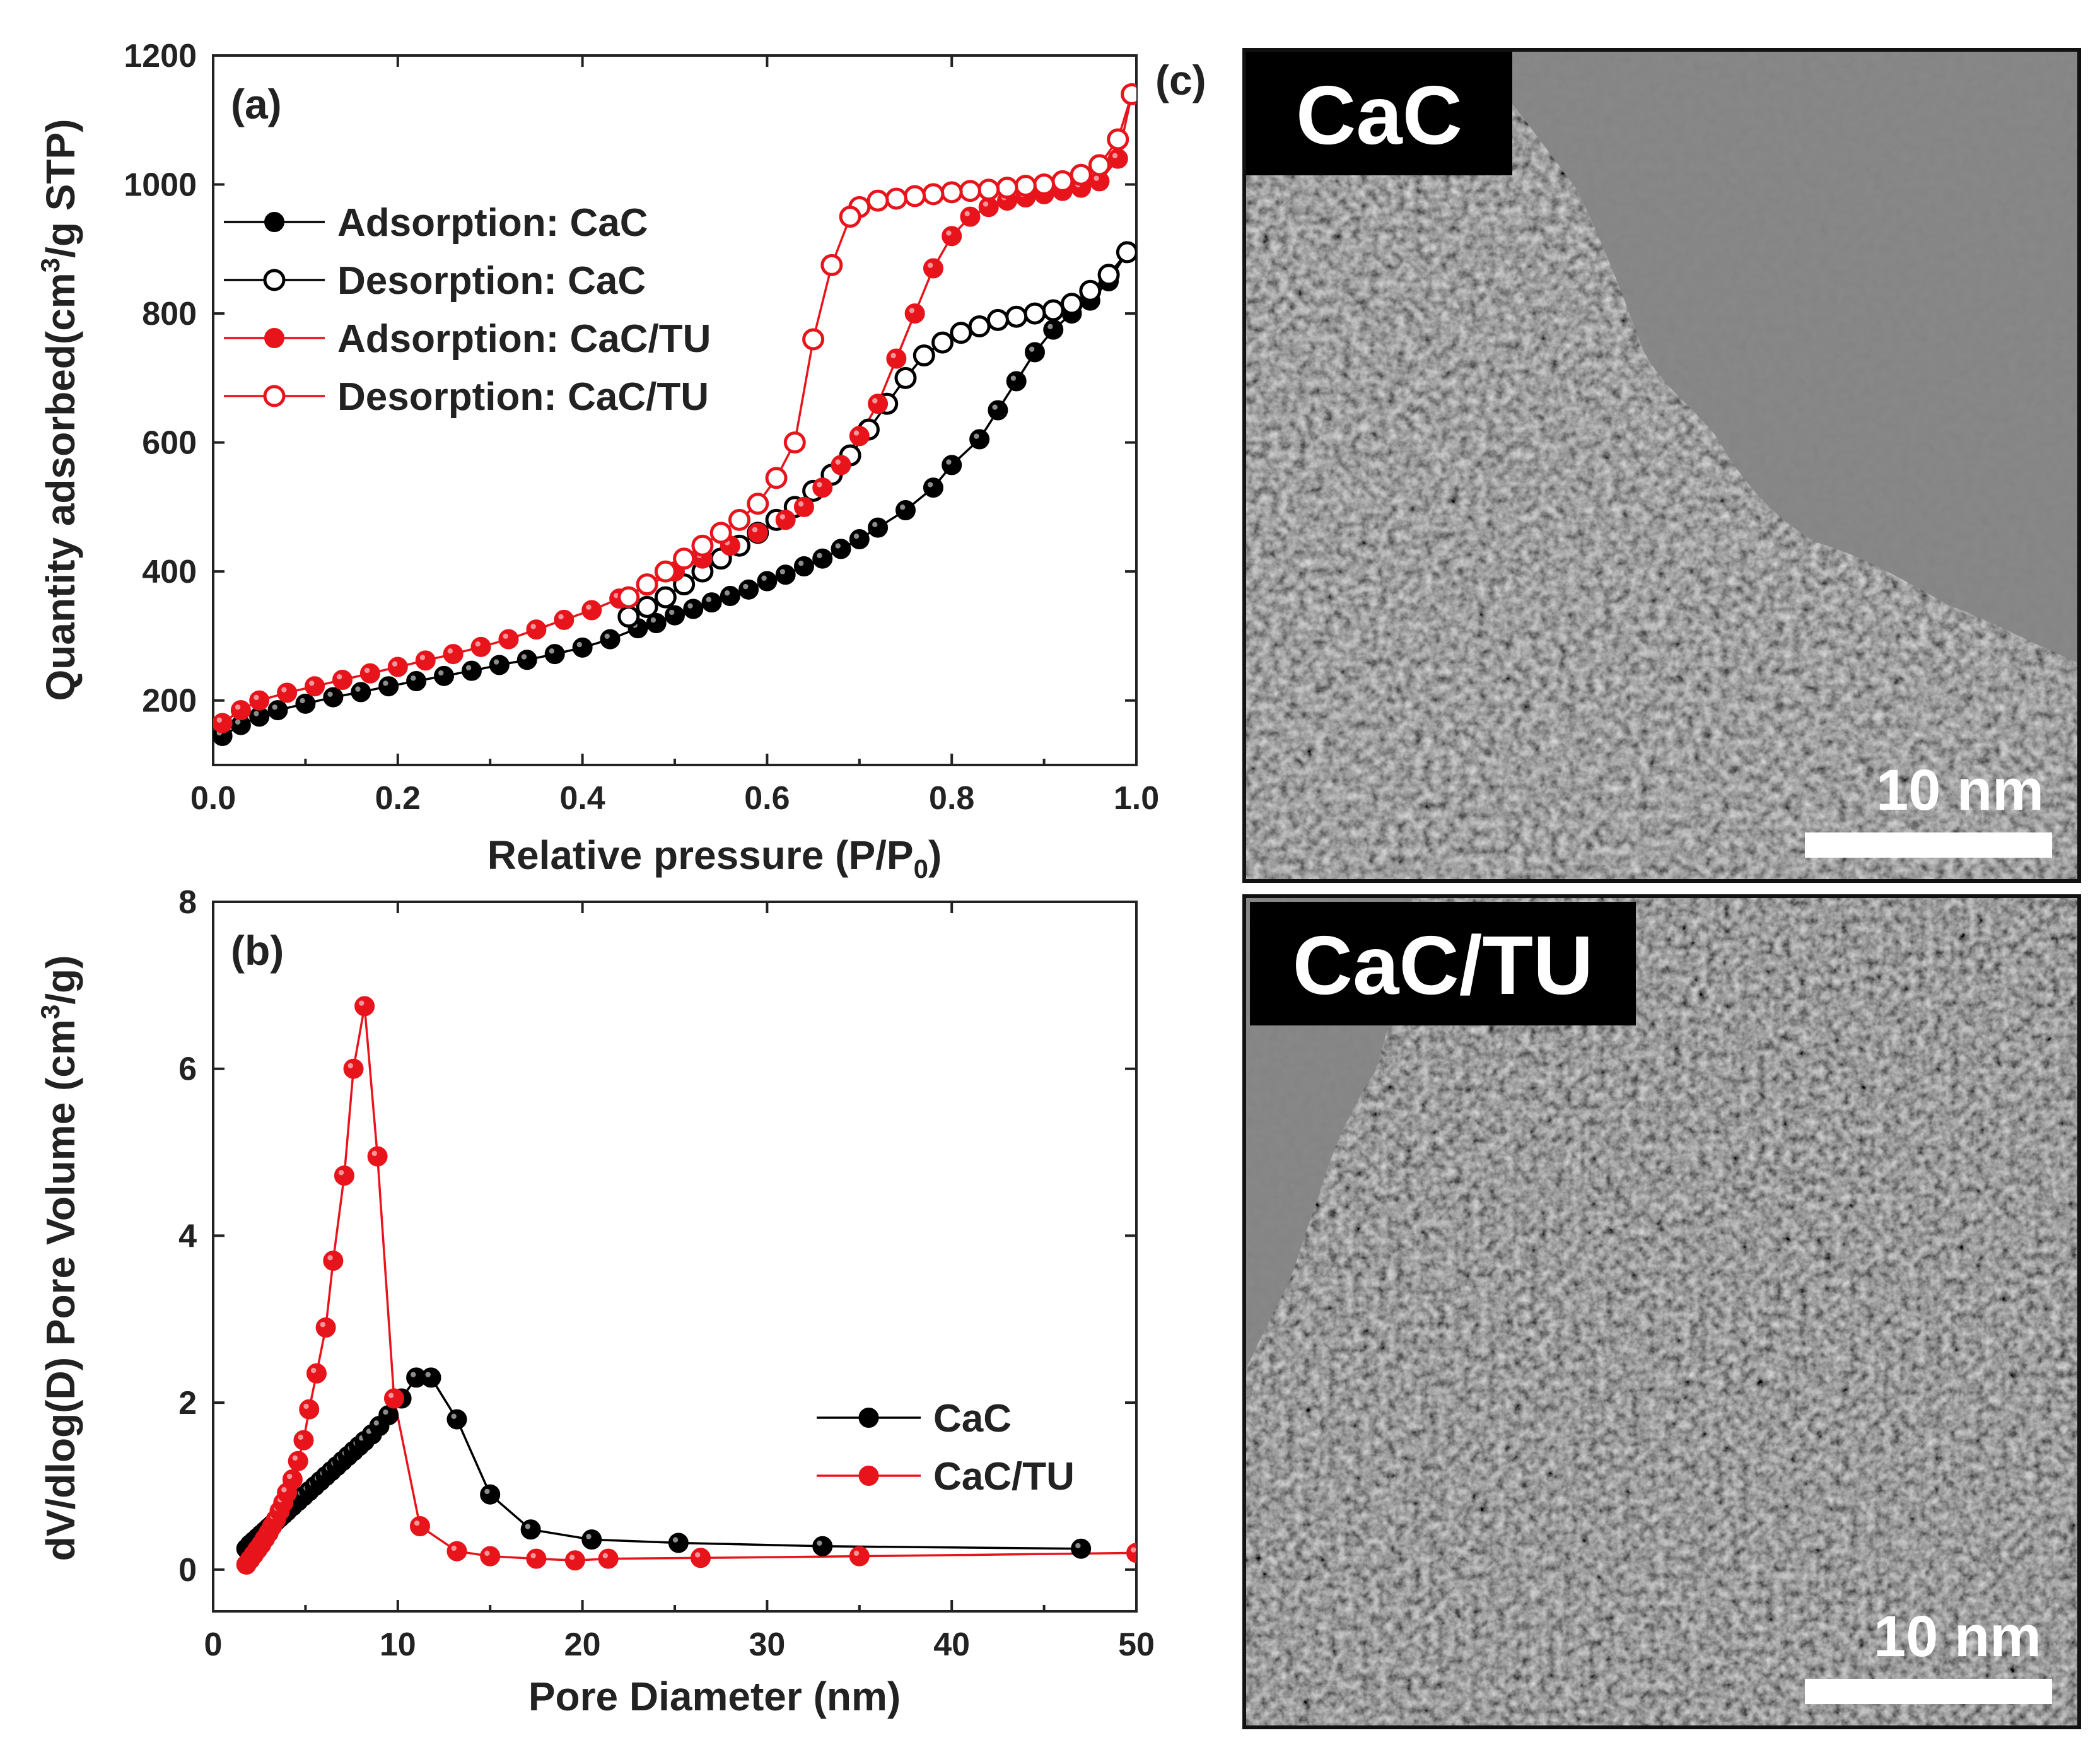  Describe the element at coordinates (213, 798) in the screenshot. I see `x-tick-label: 0.0` at that location.